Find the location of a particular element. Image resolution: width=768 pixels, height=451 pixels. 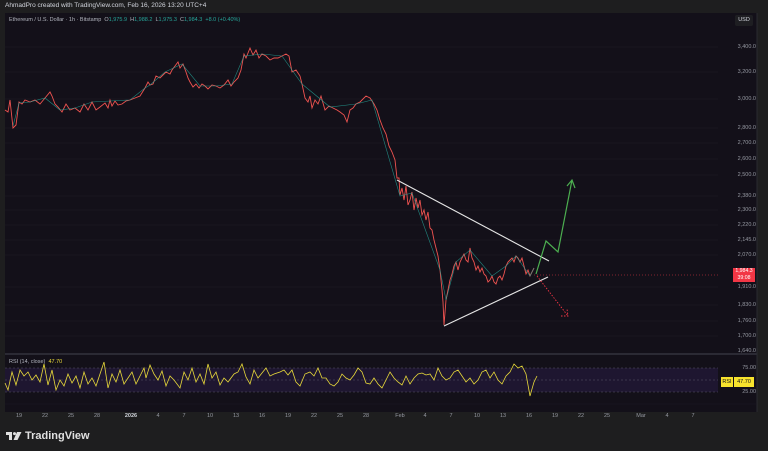

bearish-arrowhead-icon is located at coordinates (565, 312).